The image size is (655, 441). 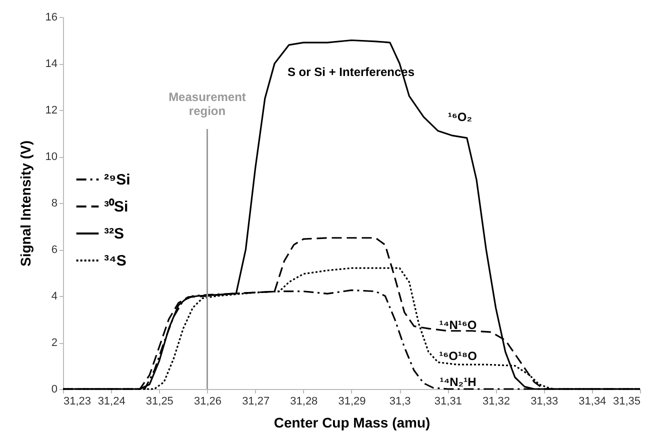 I want to click on legend-label: ²⁹Si, so click(x=117, y=180).